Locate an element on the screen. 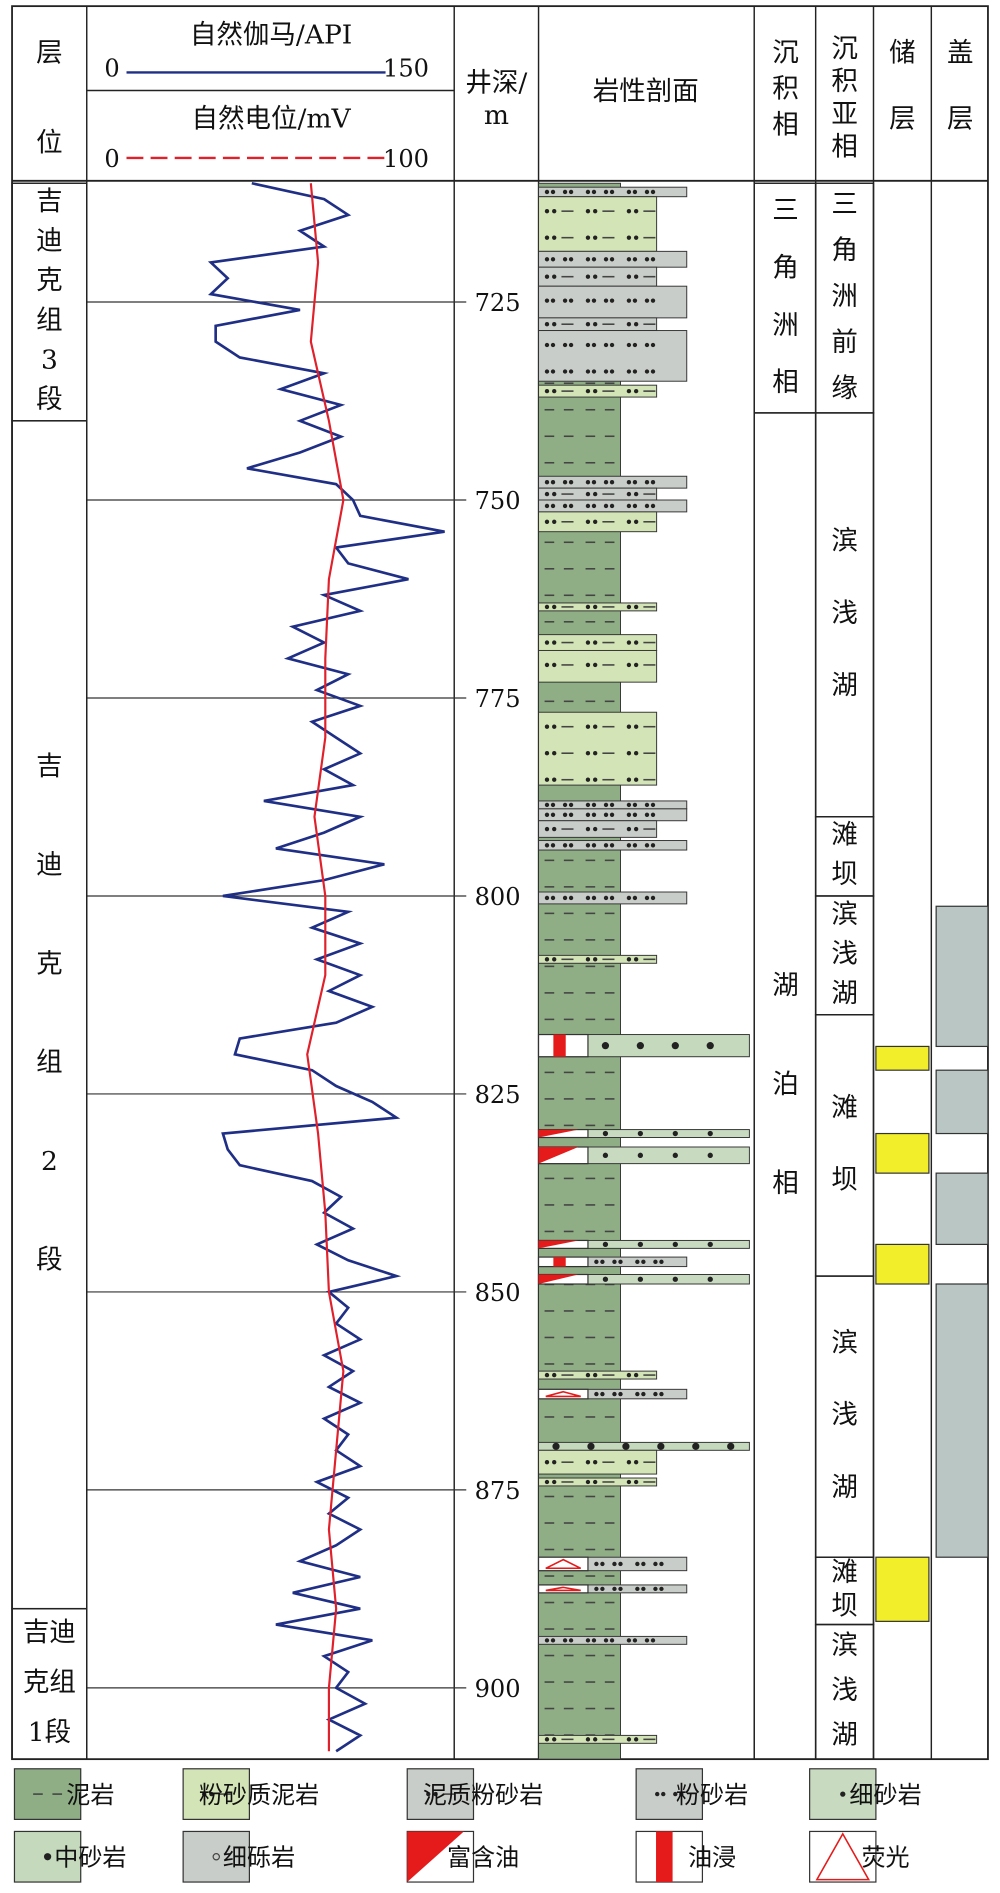 This screenshot has height=1893, width=1000. legend-label: 泥岩 is located at coordinates (90, 1795).